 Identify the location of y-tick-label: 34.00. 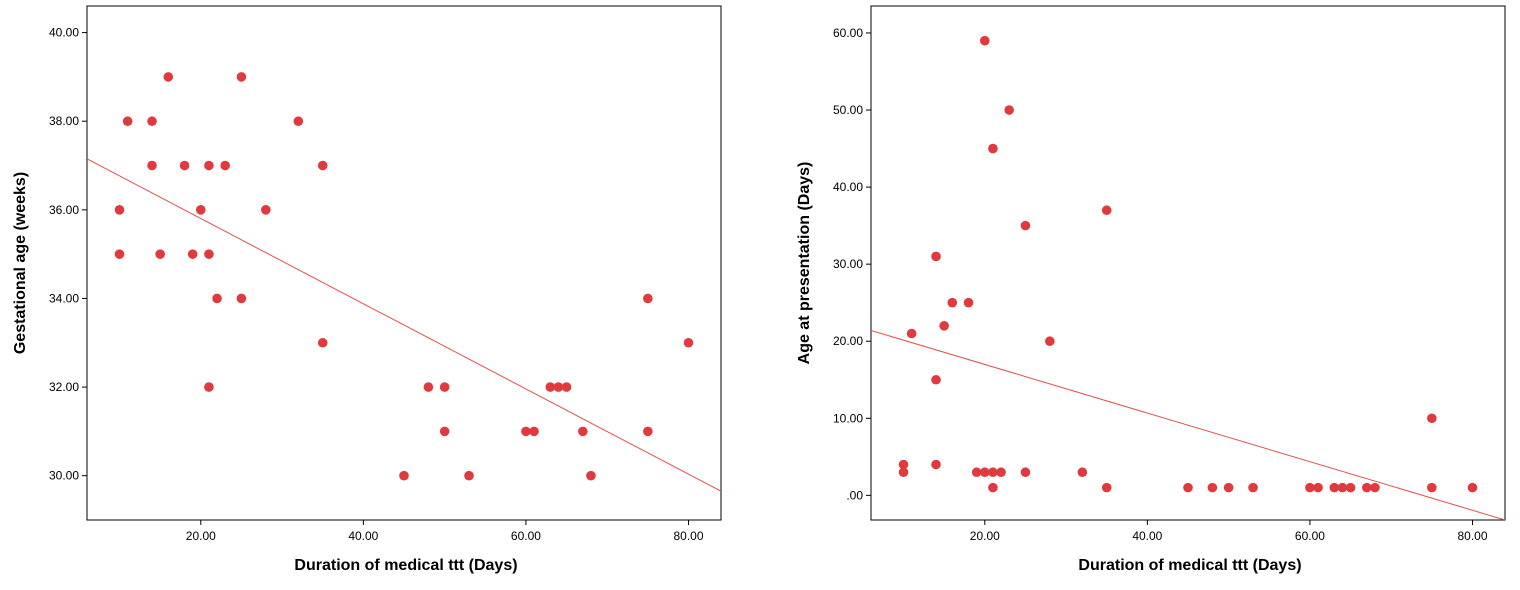
(64, 298).